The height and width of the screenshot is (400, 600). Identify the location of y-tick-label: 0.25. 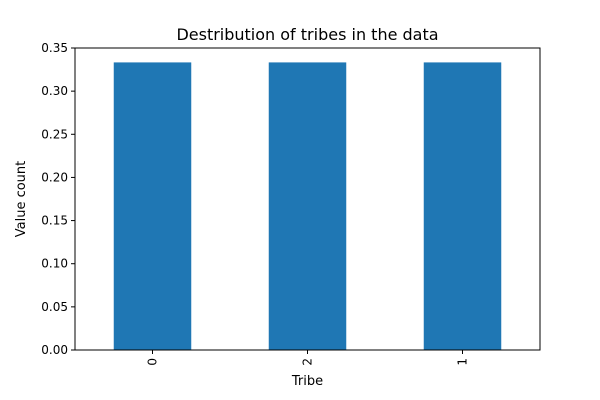
(54, 134).